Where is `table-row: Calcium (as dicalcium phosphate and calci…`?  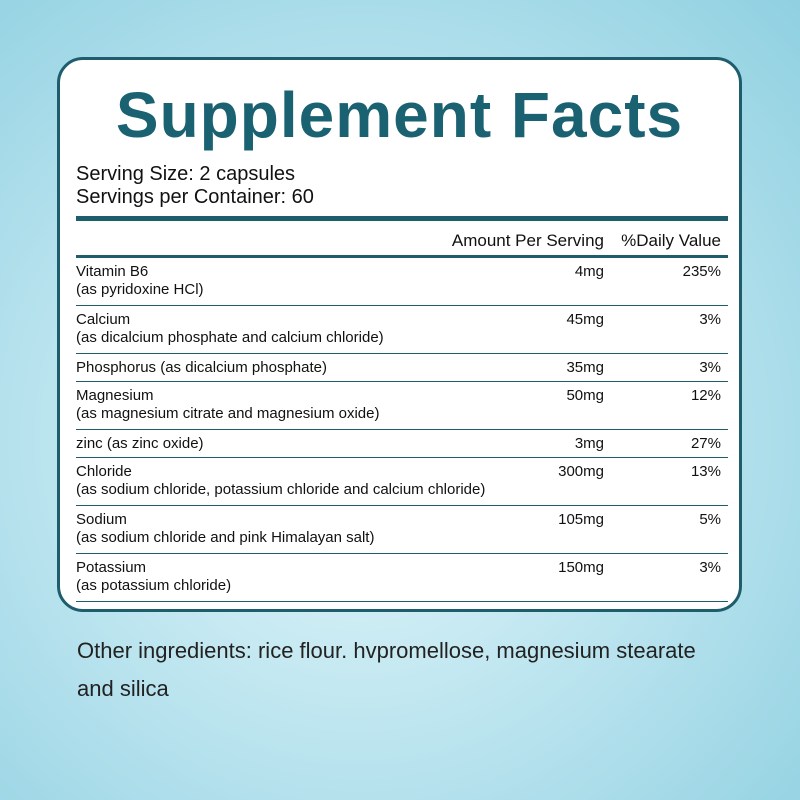
table-row: Calcium (as dicalcium phosphate and calci… is located at coordinates (402, 330).